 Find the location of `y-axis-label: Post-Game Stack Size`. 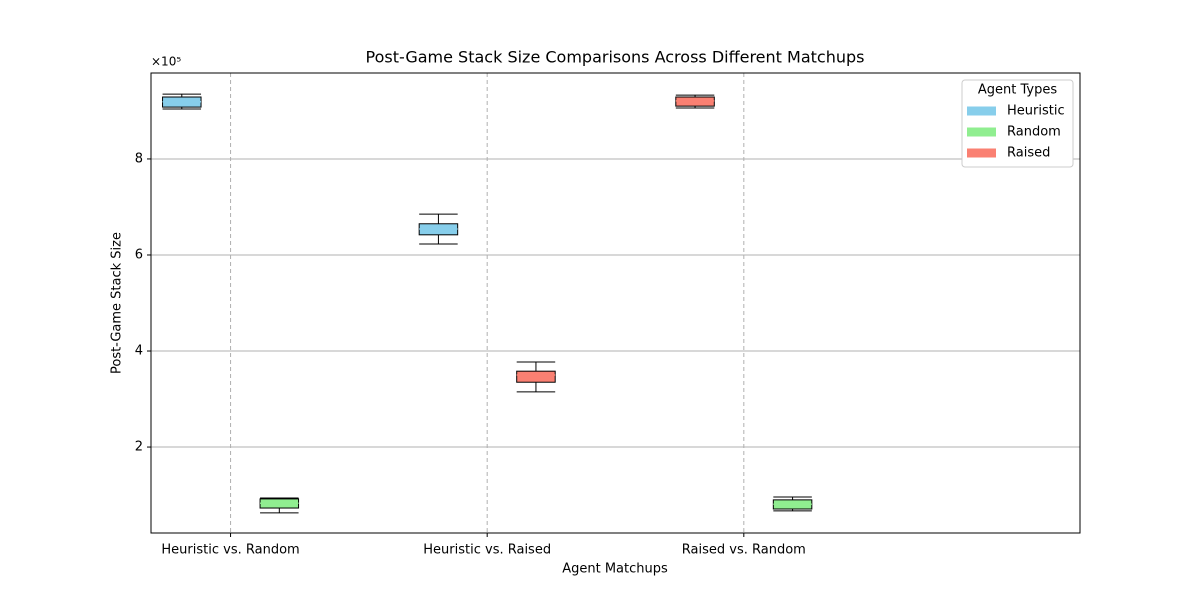

y-axis-label: Post-Game Stack Size is located at coordinates (117, 303).